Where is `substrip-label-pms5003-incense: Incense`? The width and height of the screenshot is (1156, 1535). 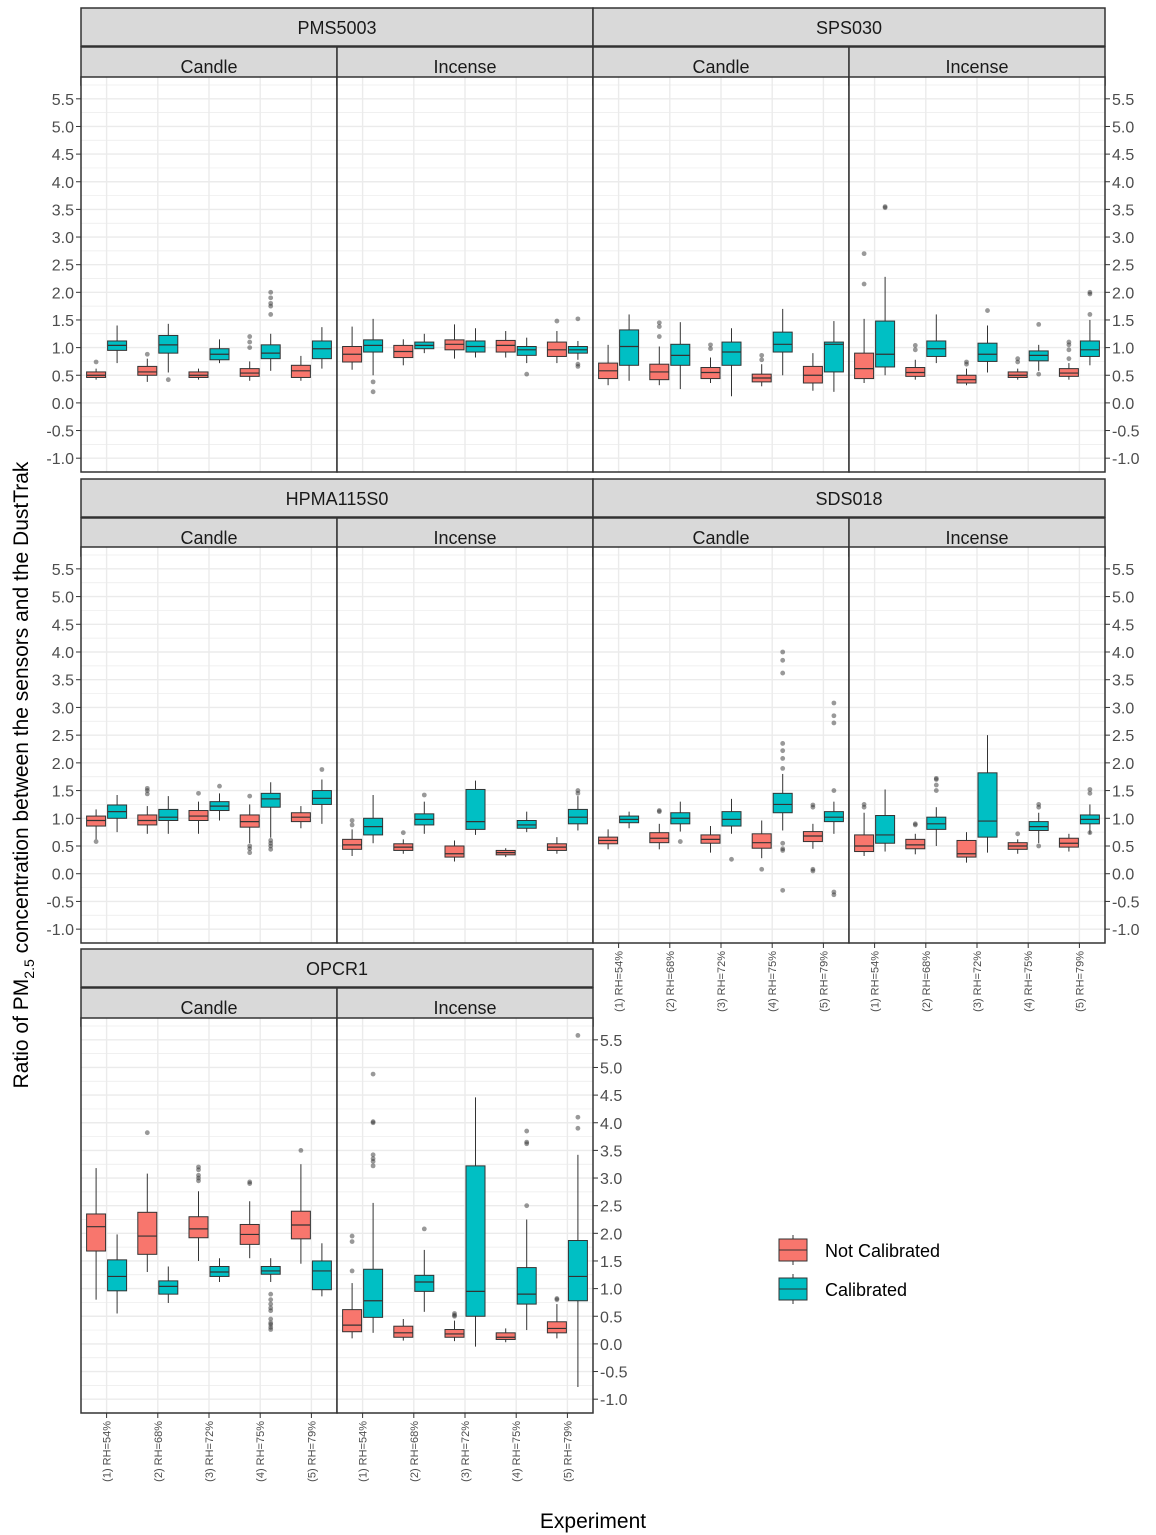
substrip-label-pms5003-incense: Incense is located at coordinates (464, 67).